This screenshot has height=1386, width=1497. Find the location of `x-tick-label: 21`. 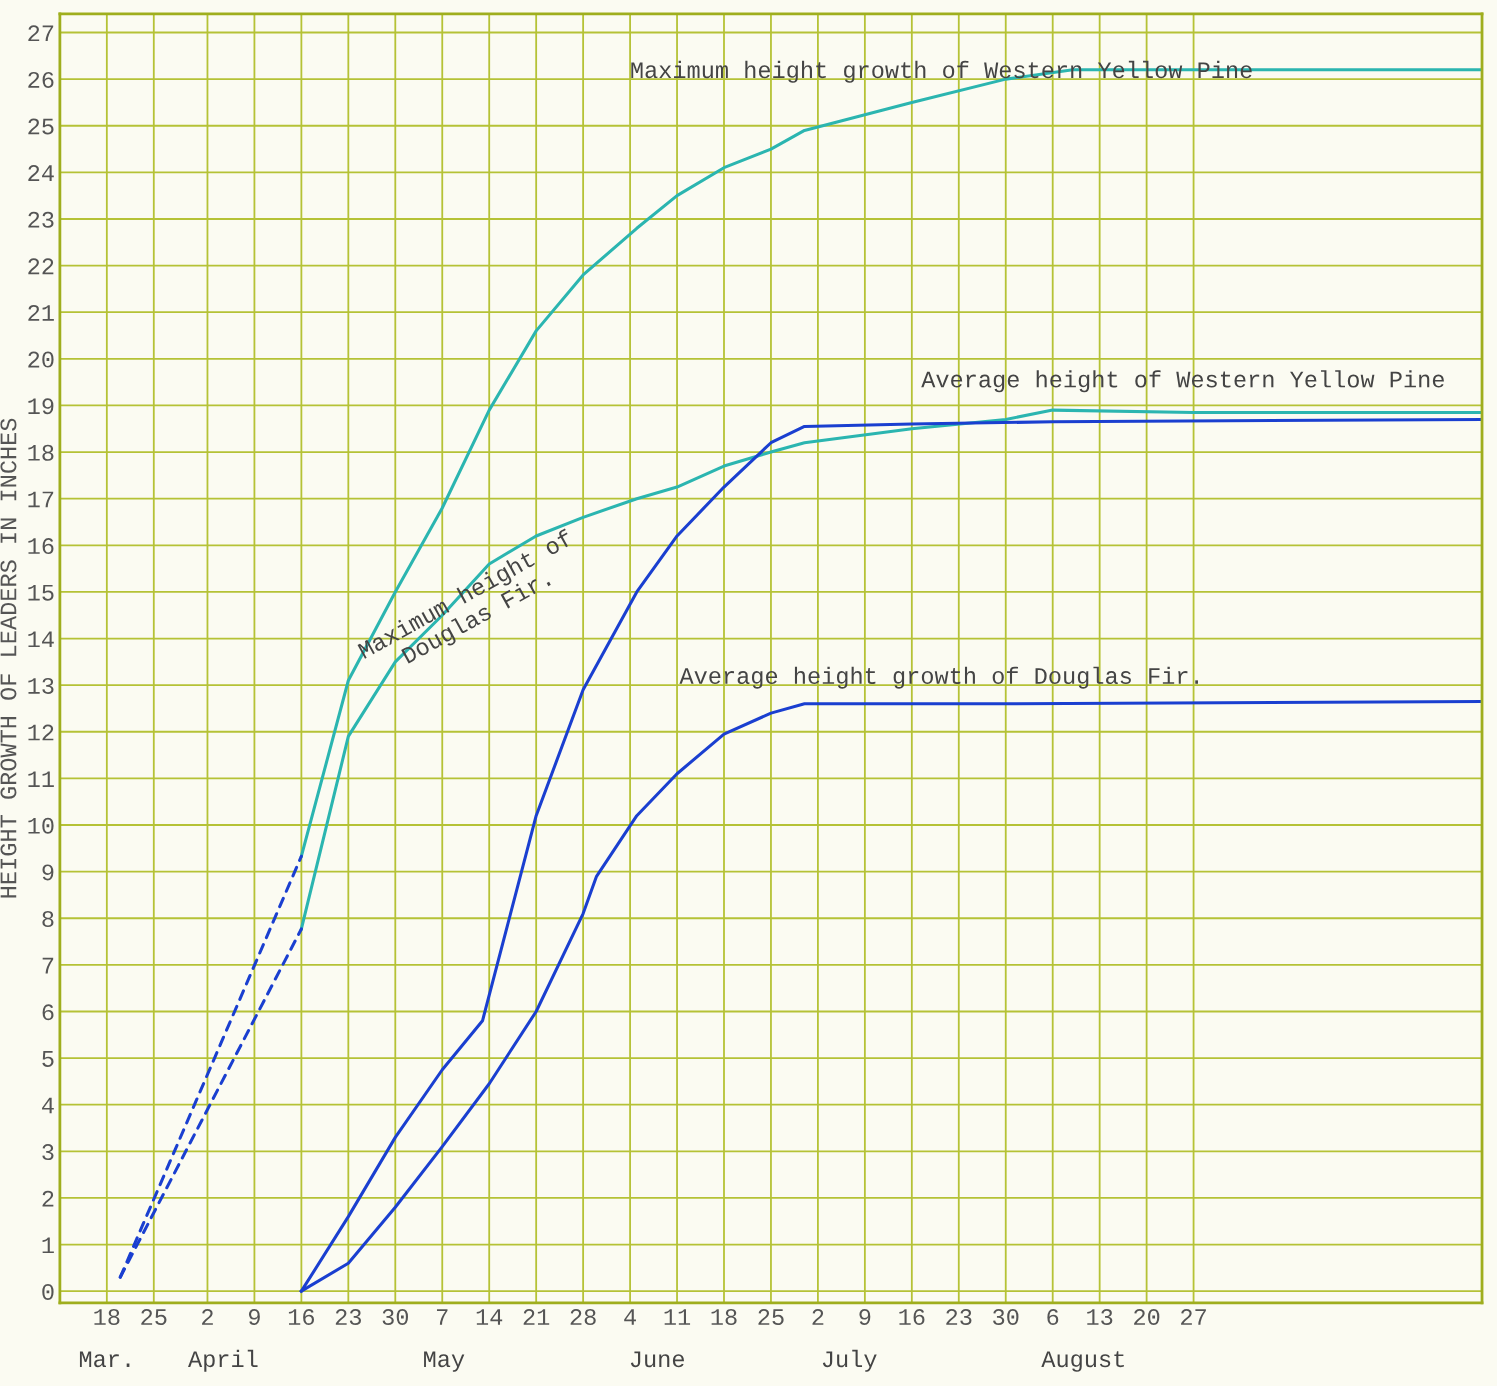

x-tick-label: 21 is located at coordinates (536, 1317).